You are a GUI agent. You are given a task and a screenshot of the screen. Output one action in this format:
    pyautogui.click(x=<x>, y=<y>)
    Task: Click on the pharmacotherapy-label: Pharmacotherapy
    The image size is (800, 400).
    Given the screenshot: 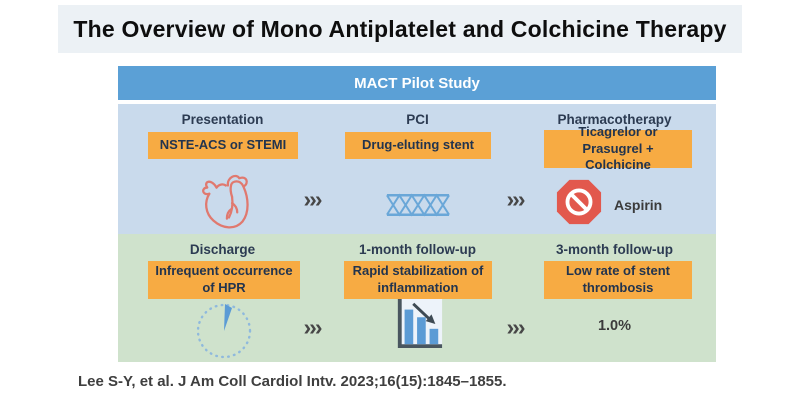 What is the action you would take?
    pyautogui.click(x=614, y=119)
    